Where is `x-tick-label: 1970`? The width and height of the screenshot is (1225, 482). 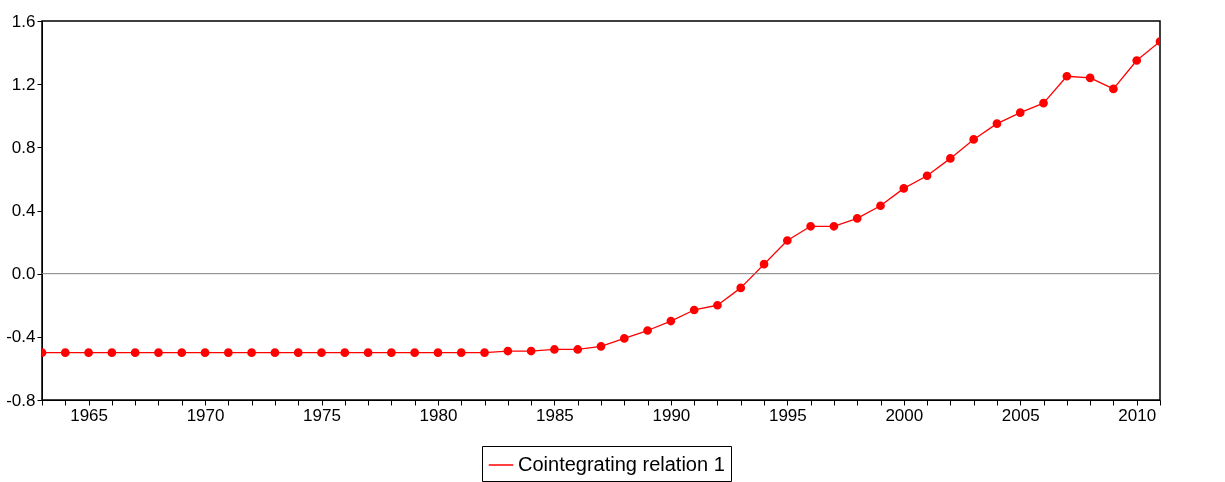 x-tick-label: 1970 is located at coordinates (205, 415).